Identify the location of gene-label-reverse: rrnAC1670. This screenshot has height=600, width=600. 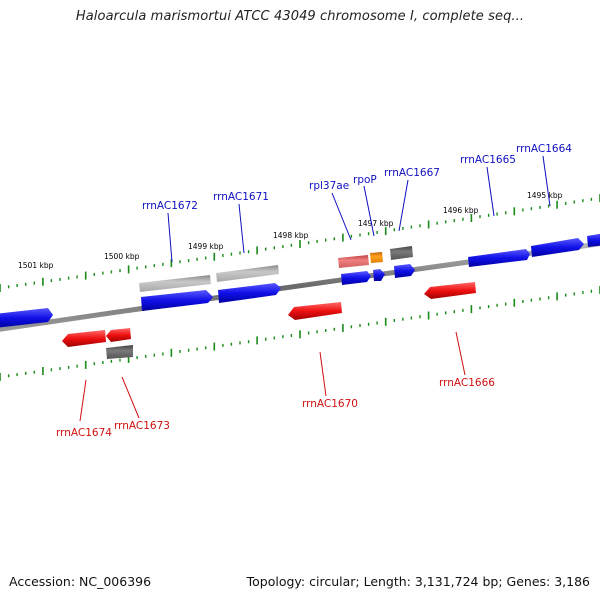
(330, 404).